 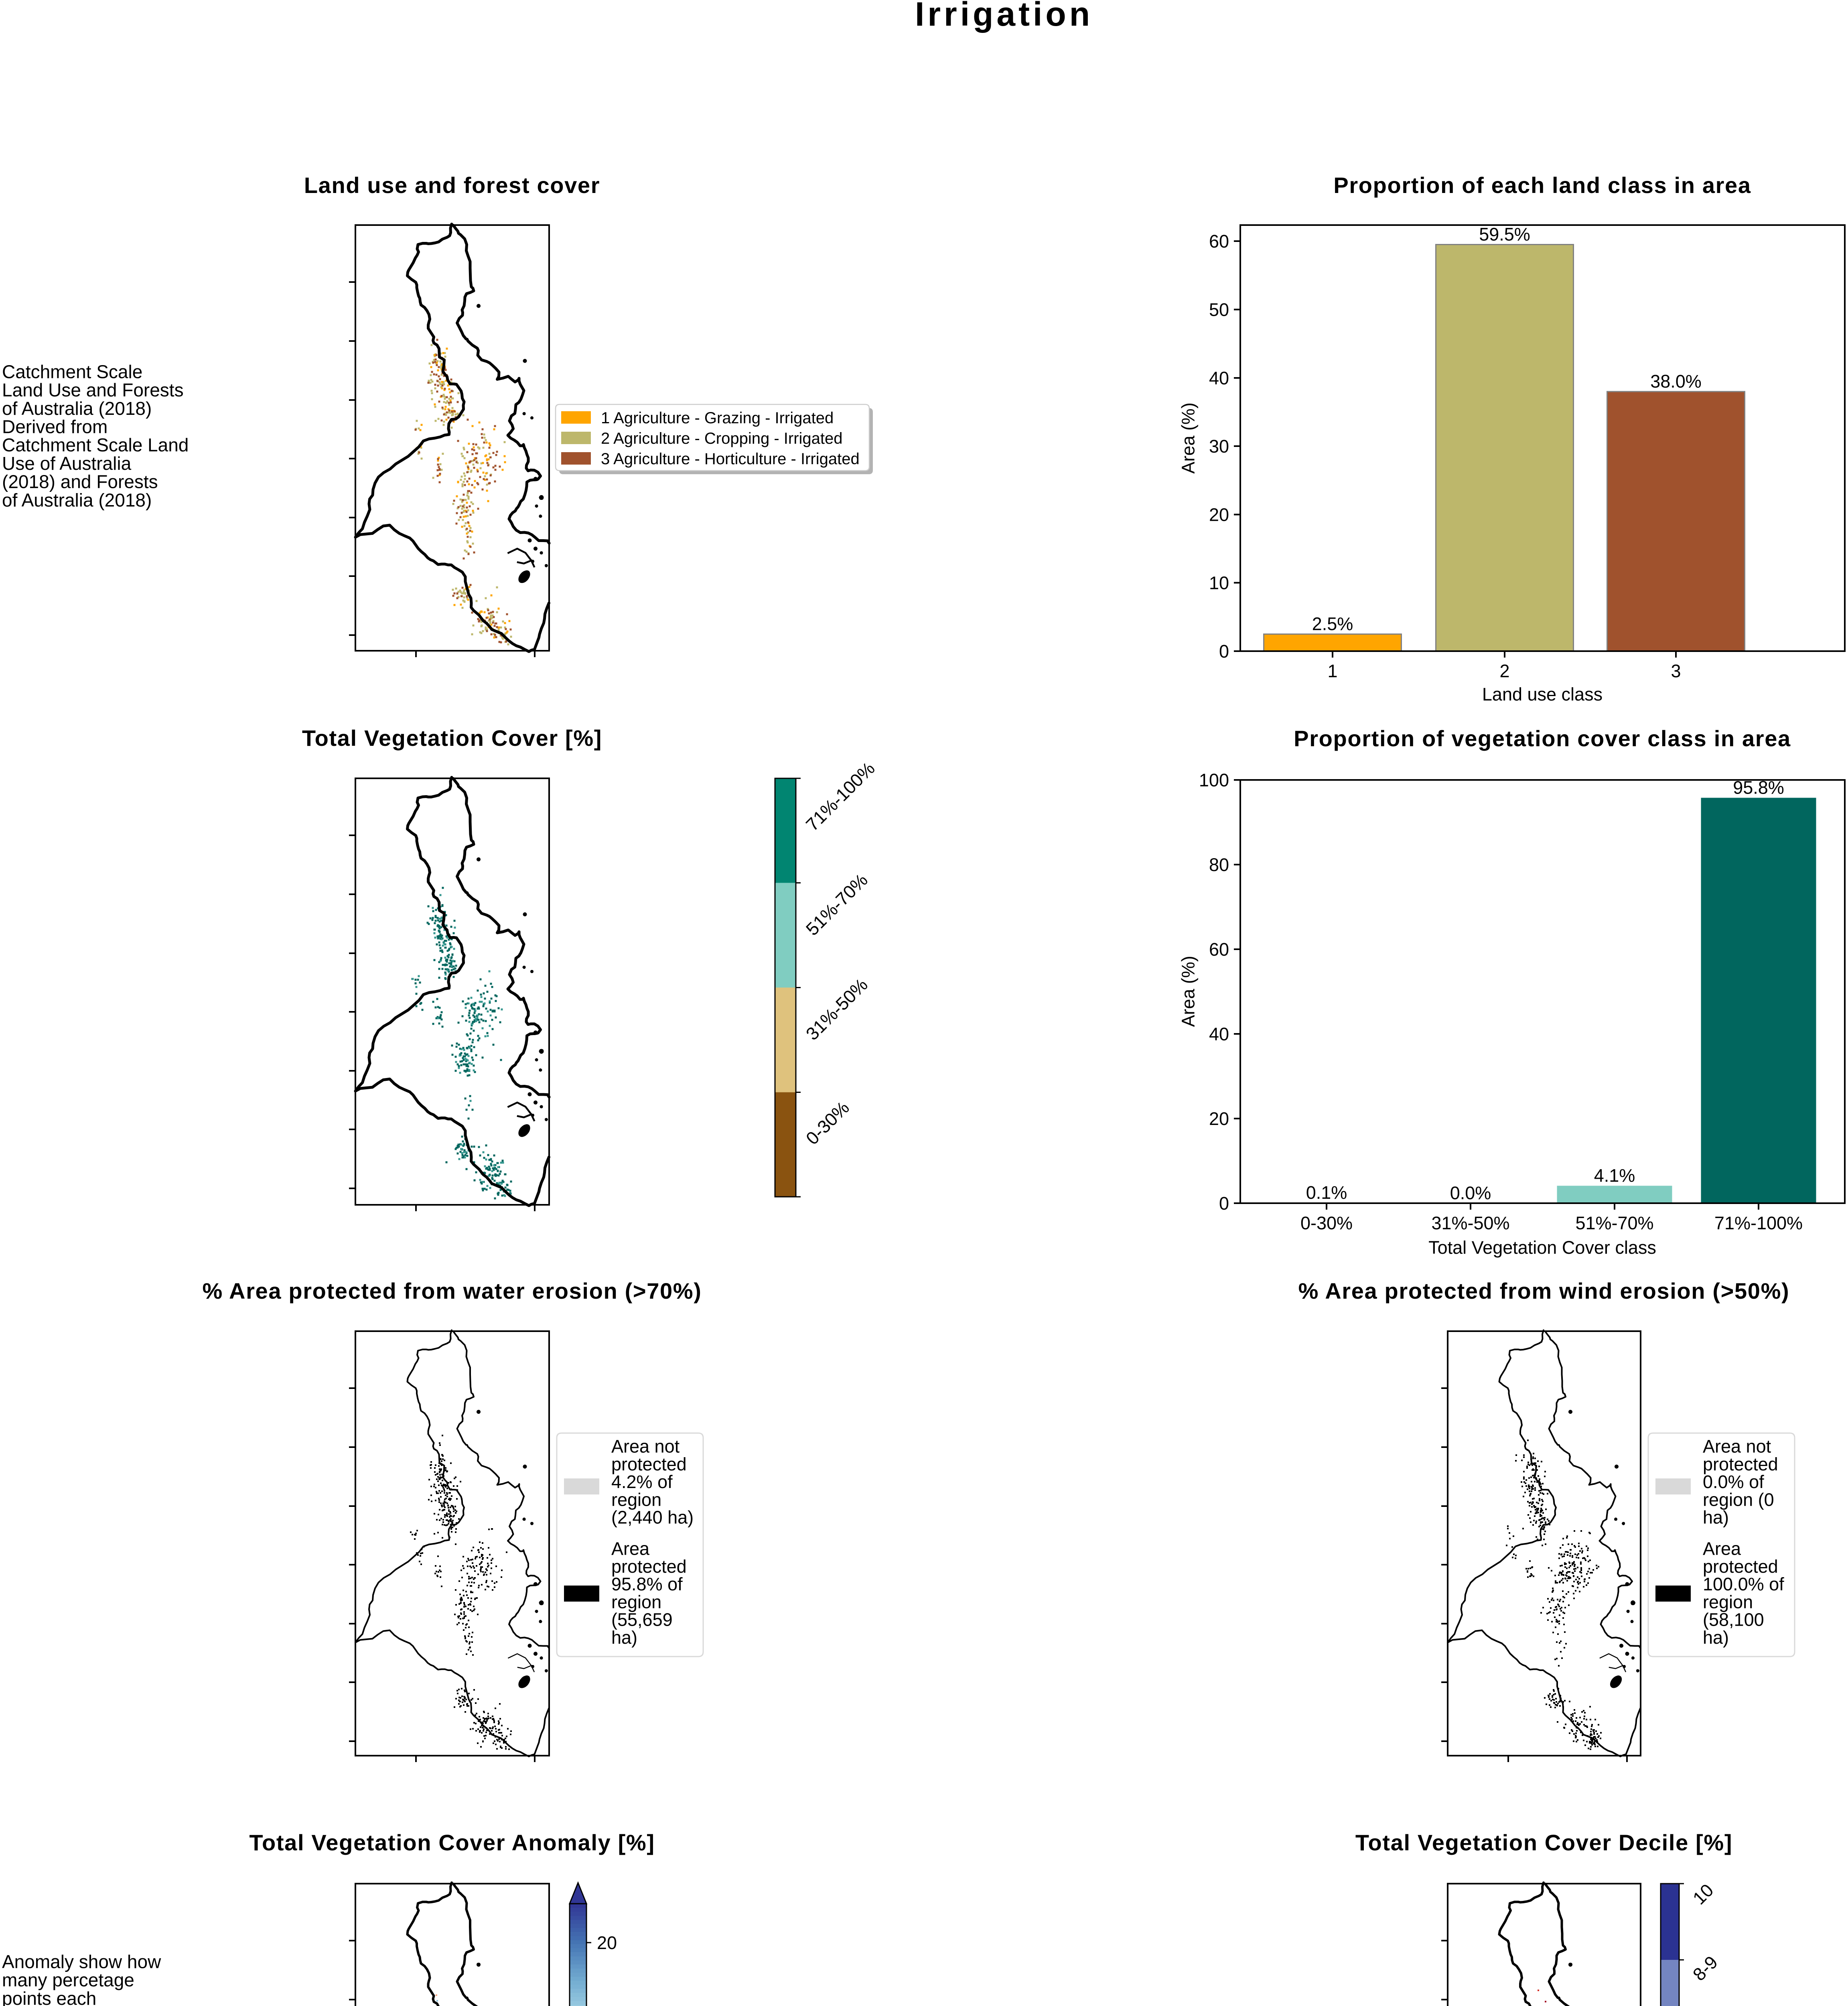 I want to click on svg-text: Catchment Scale Land, so click(x=95, y=444).